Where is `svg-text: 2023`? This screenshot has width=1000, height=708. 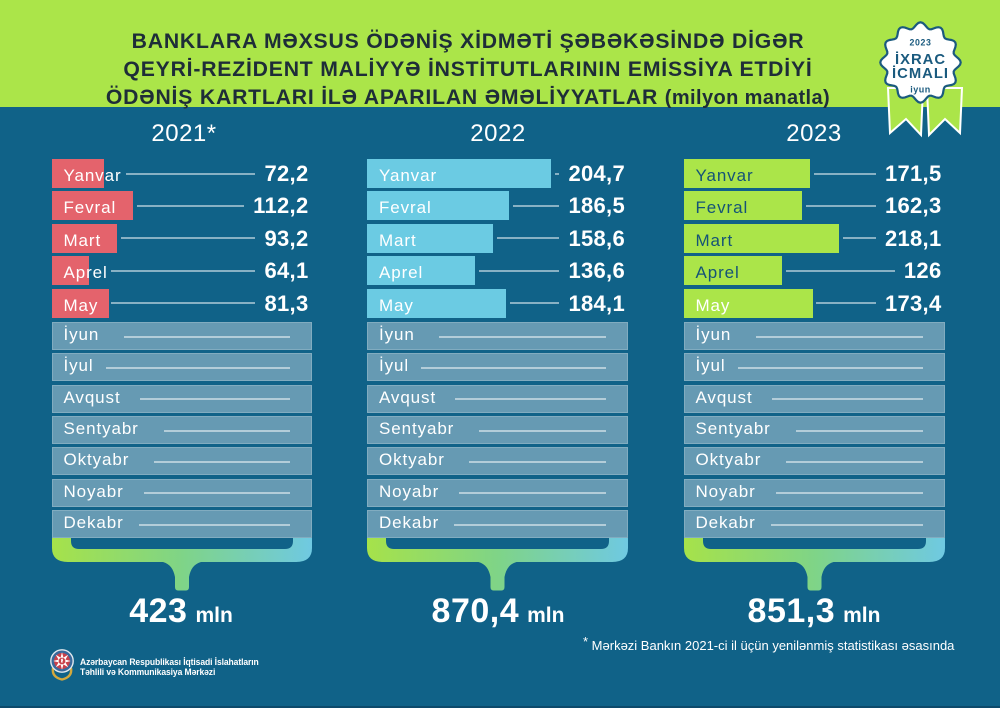
svg-text: 2023 is located at coordinates (921, 42).